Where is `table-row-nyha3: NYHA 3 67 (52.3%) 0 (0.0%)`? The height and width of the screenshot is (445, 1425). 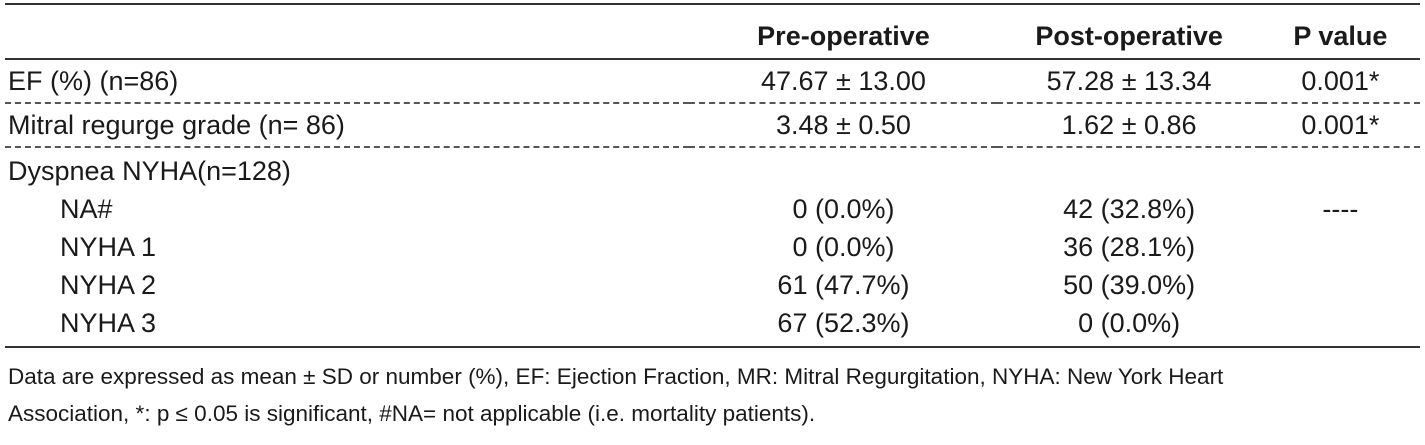 table-row-nyha3: NYHA 3 67 (52.3%) 0 (0.0%) is located at coordinates (712, 326).